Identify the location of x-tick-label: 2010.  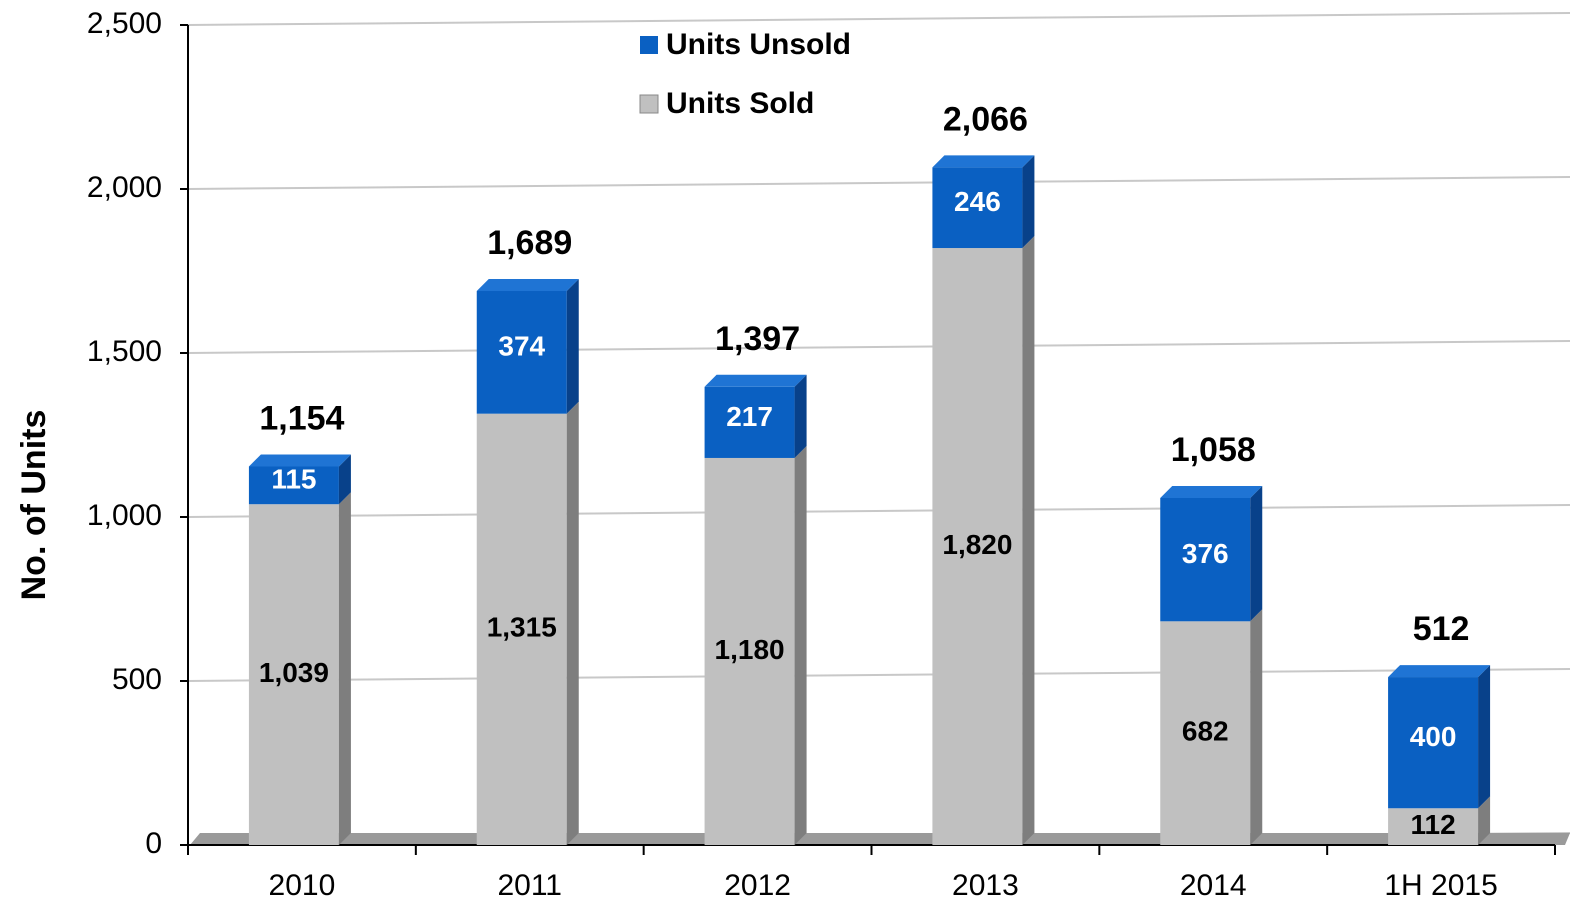
(302, 885).